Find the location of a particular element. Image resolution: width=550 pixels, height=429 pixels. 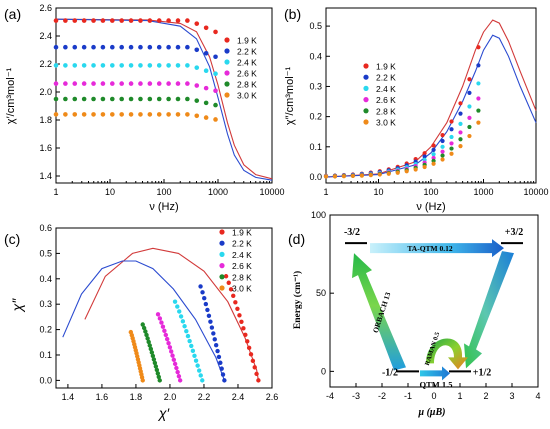

x-tick-label: 1.8 is located at coordinates (136, 397).